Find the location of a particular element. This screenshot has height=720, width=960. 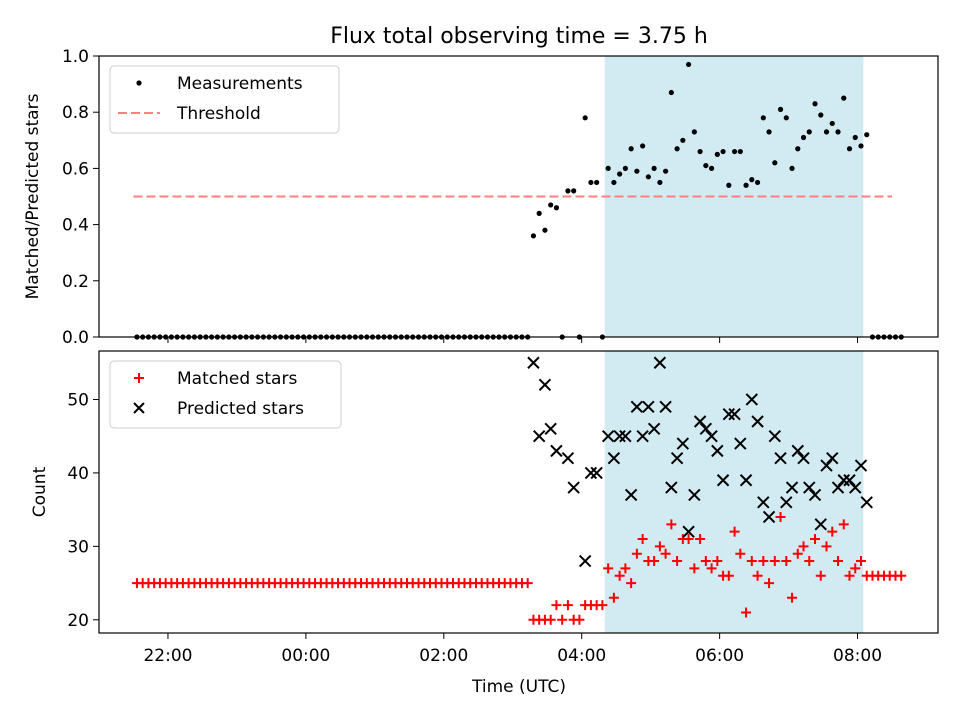

chart-title: Flux total observing time = 3.75 h is located at coordinates (519, 36).